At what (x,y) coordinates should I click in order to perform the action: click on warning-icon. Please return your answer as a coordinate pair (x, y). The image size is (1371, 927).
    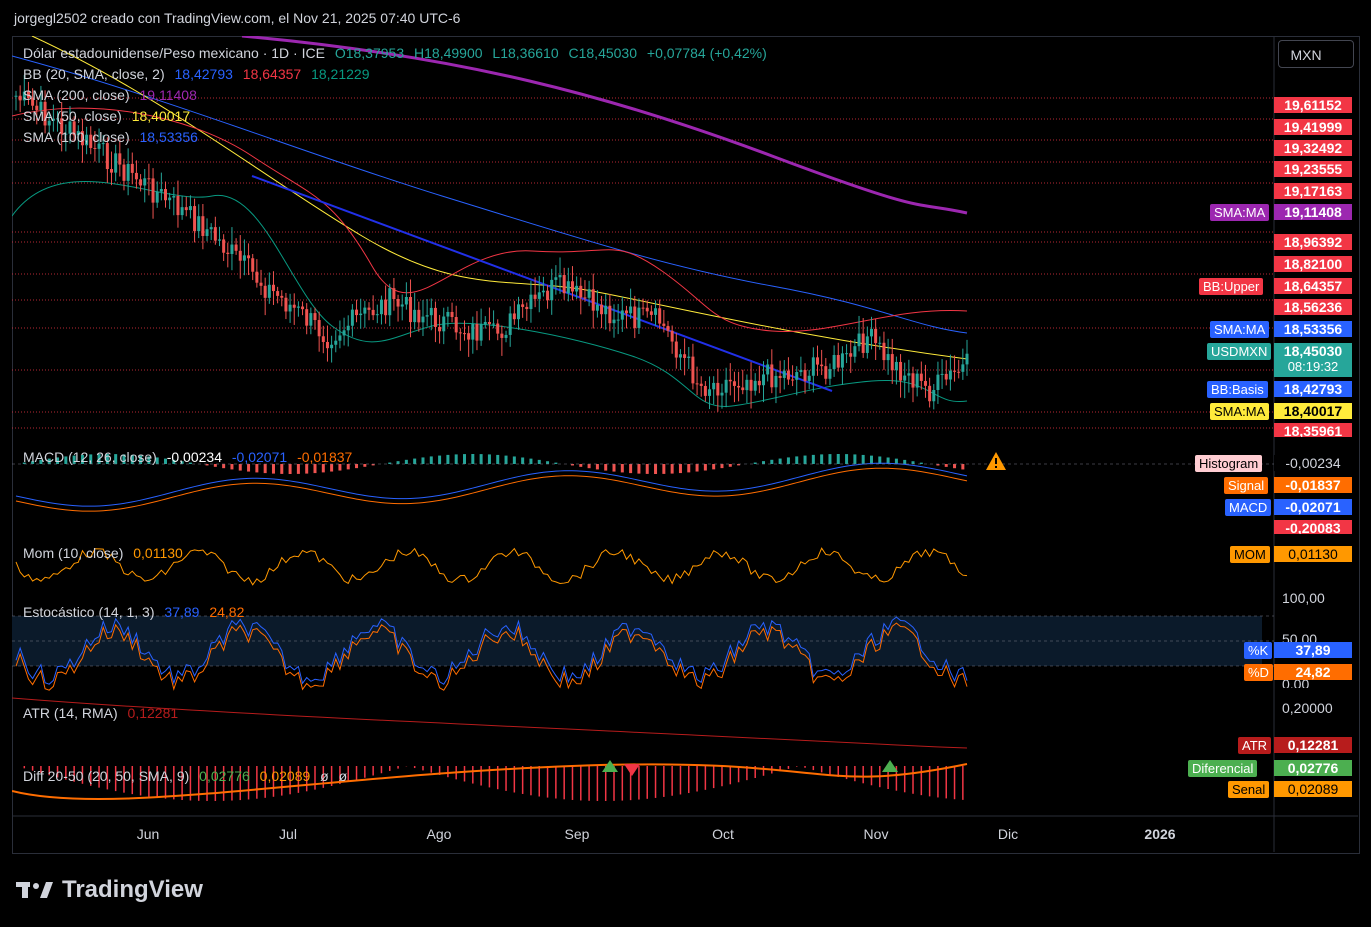
    Looking at the image, I should click on (996, 461).